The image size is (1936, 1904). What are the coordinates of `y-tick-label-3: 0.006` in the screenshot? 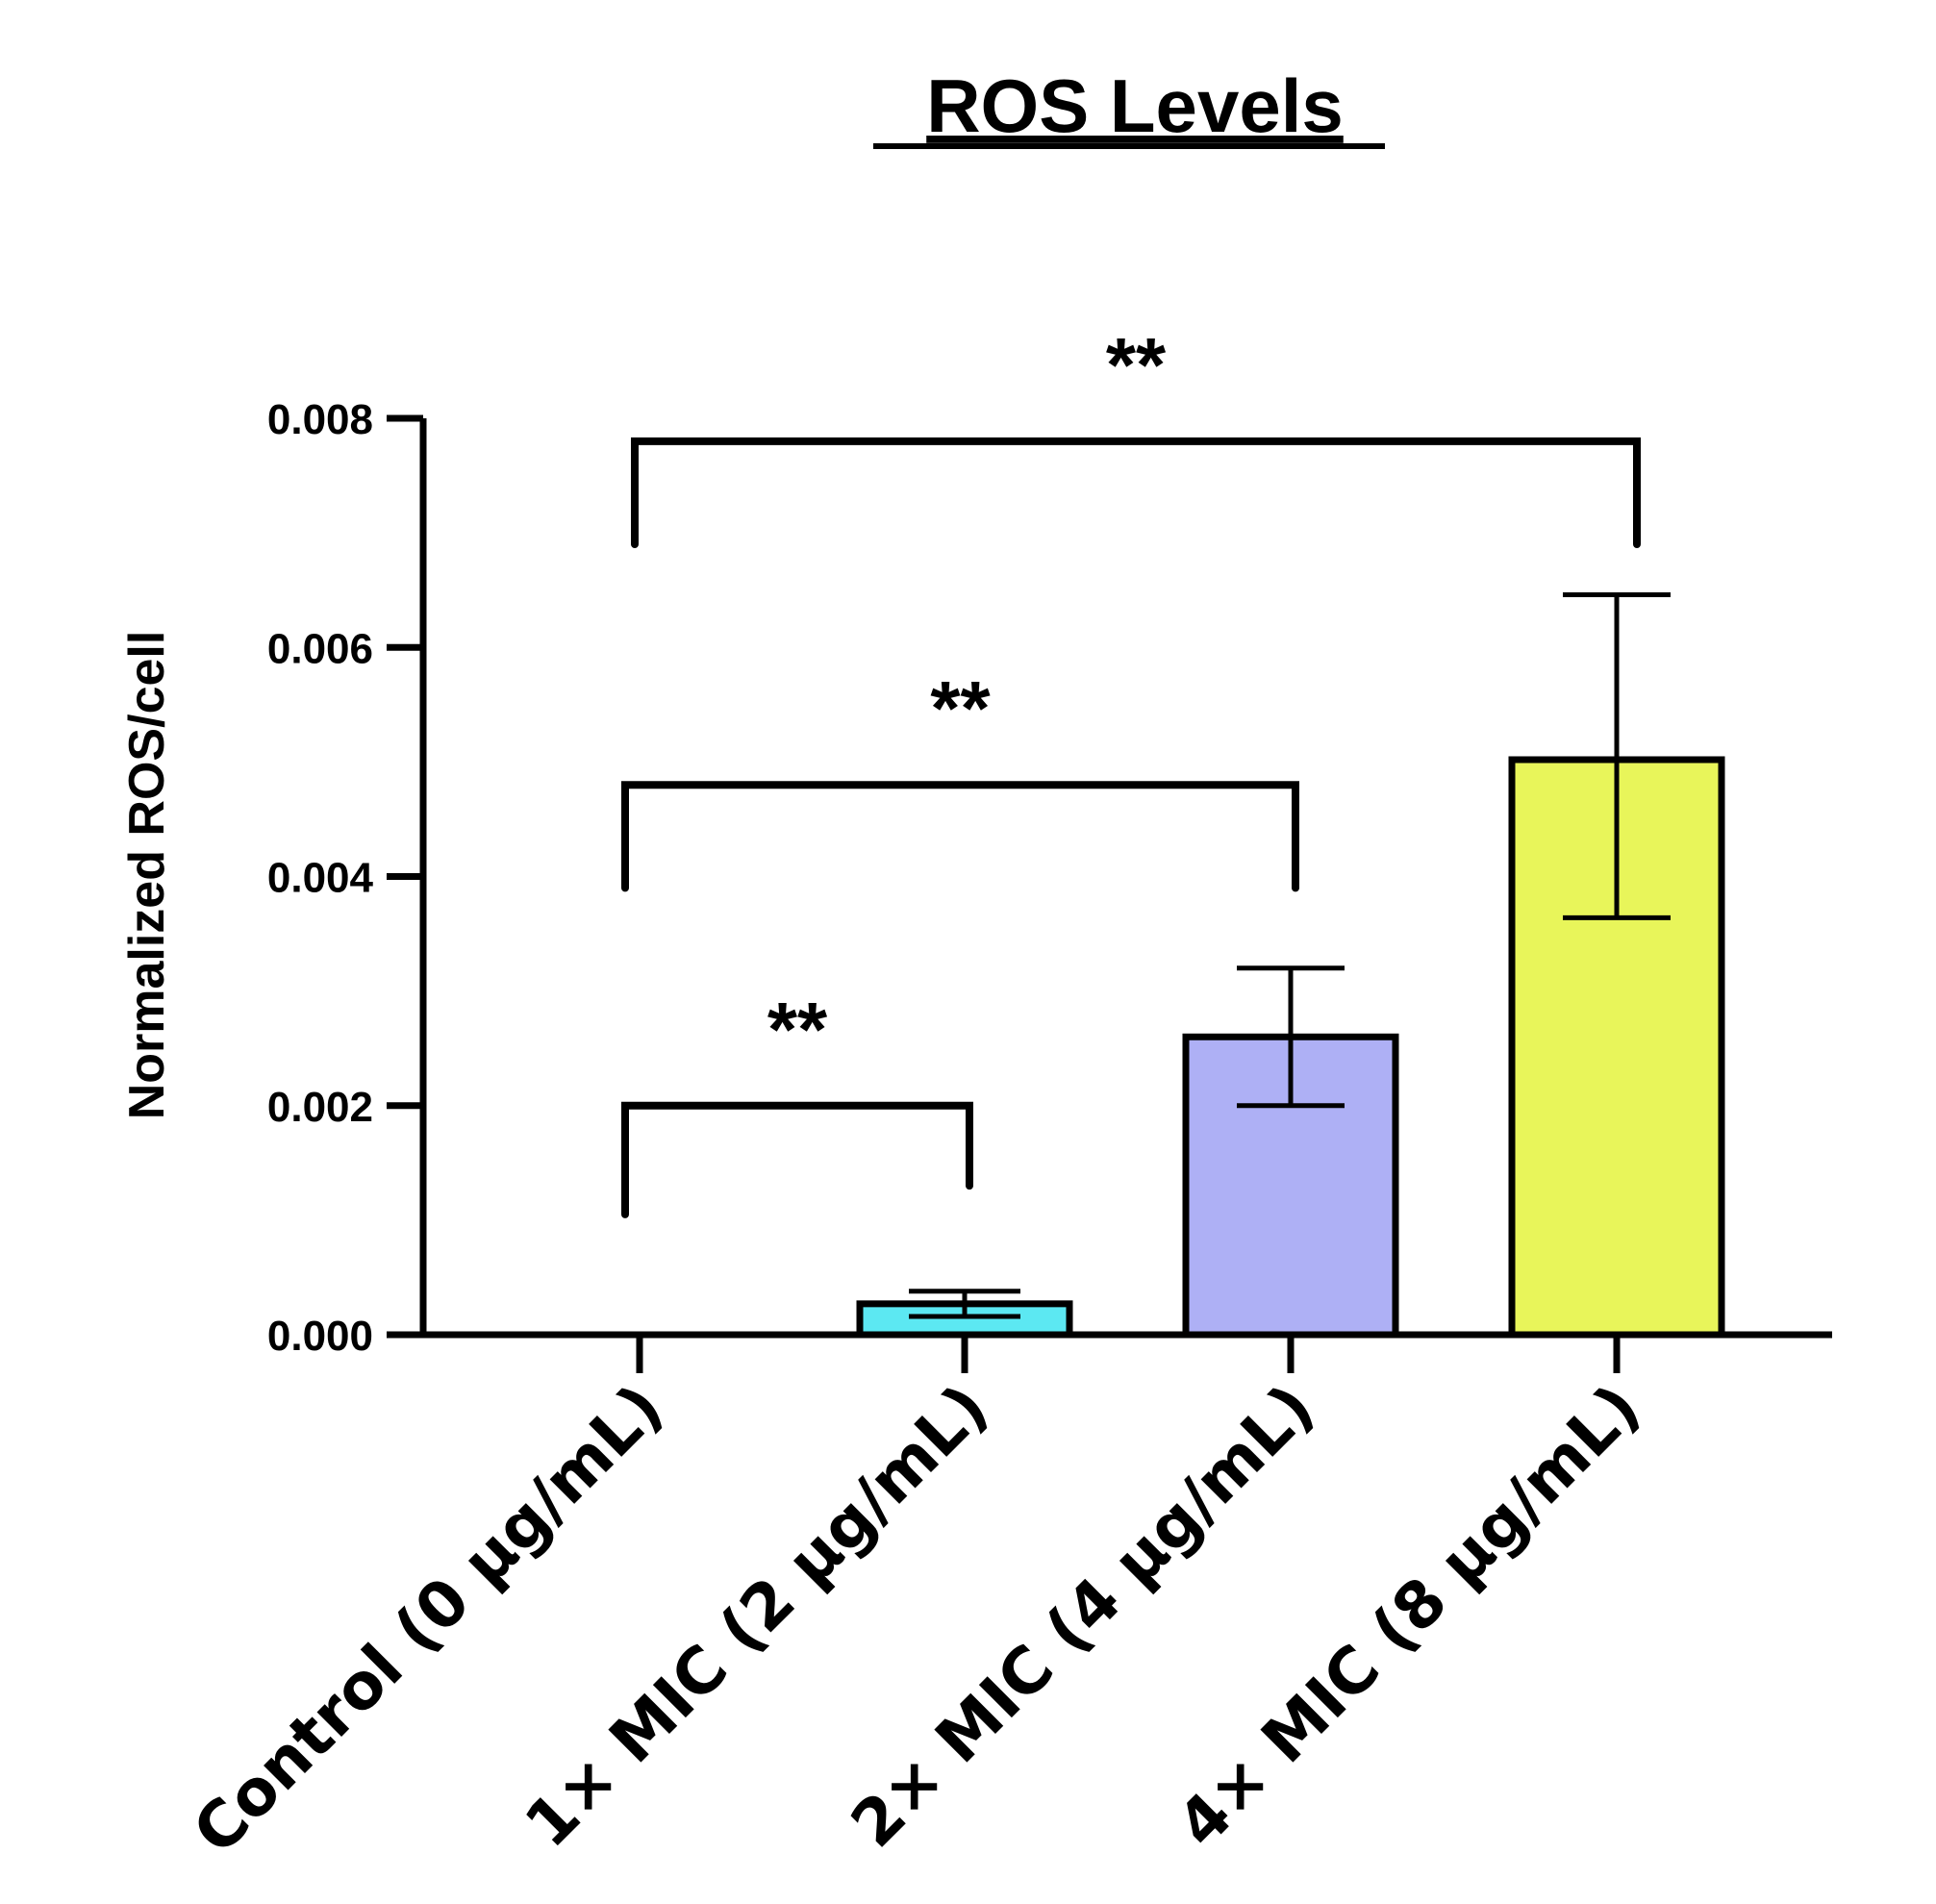 It's located at (320, 649).